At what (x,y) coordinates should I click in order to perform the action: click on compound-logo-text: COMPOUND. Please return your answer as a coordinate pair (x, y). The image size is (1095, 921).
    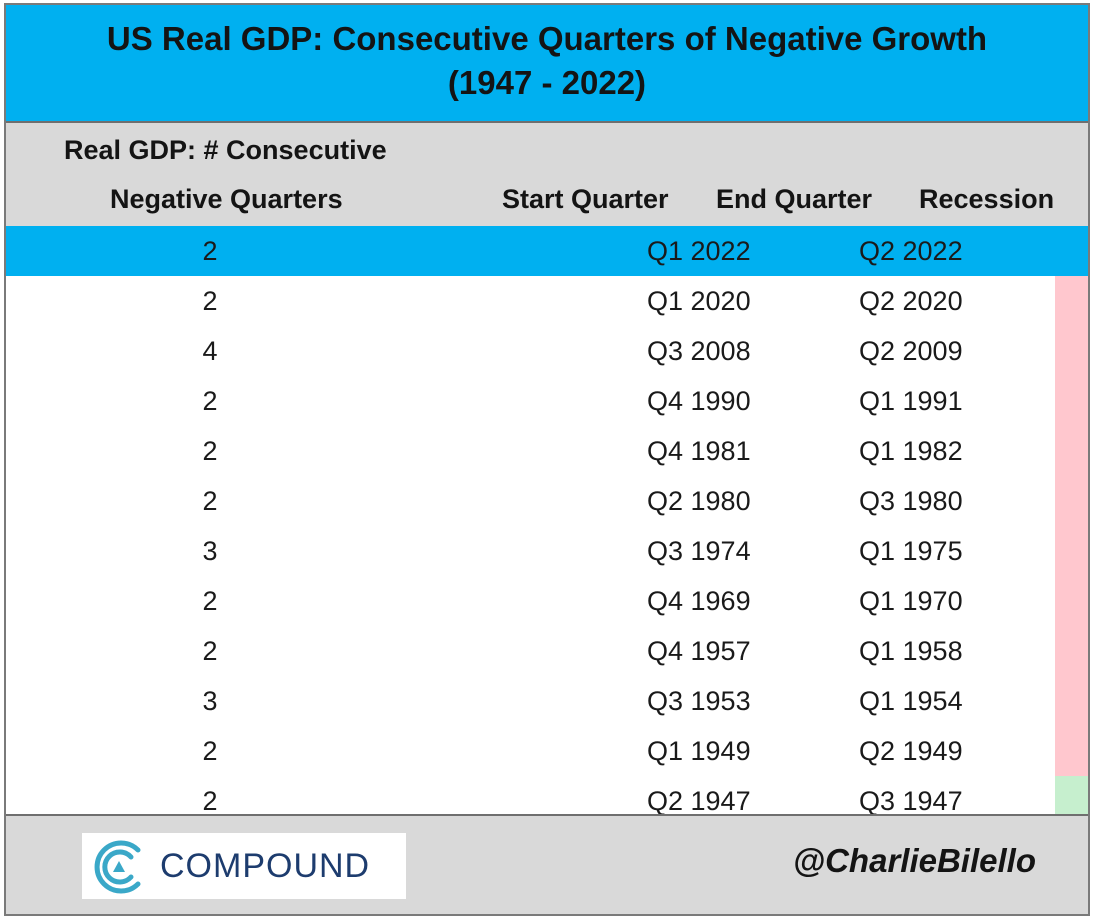
    Looking at the image, I should click on (265, 866).